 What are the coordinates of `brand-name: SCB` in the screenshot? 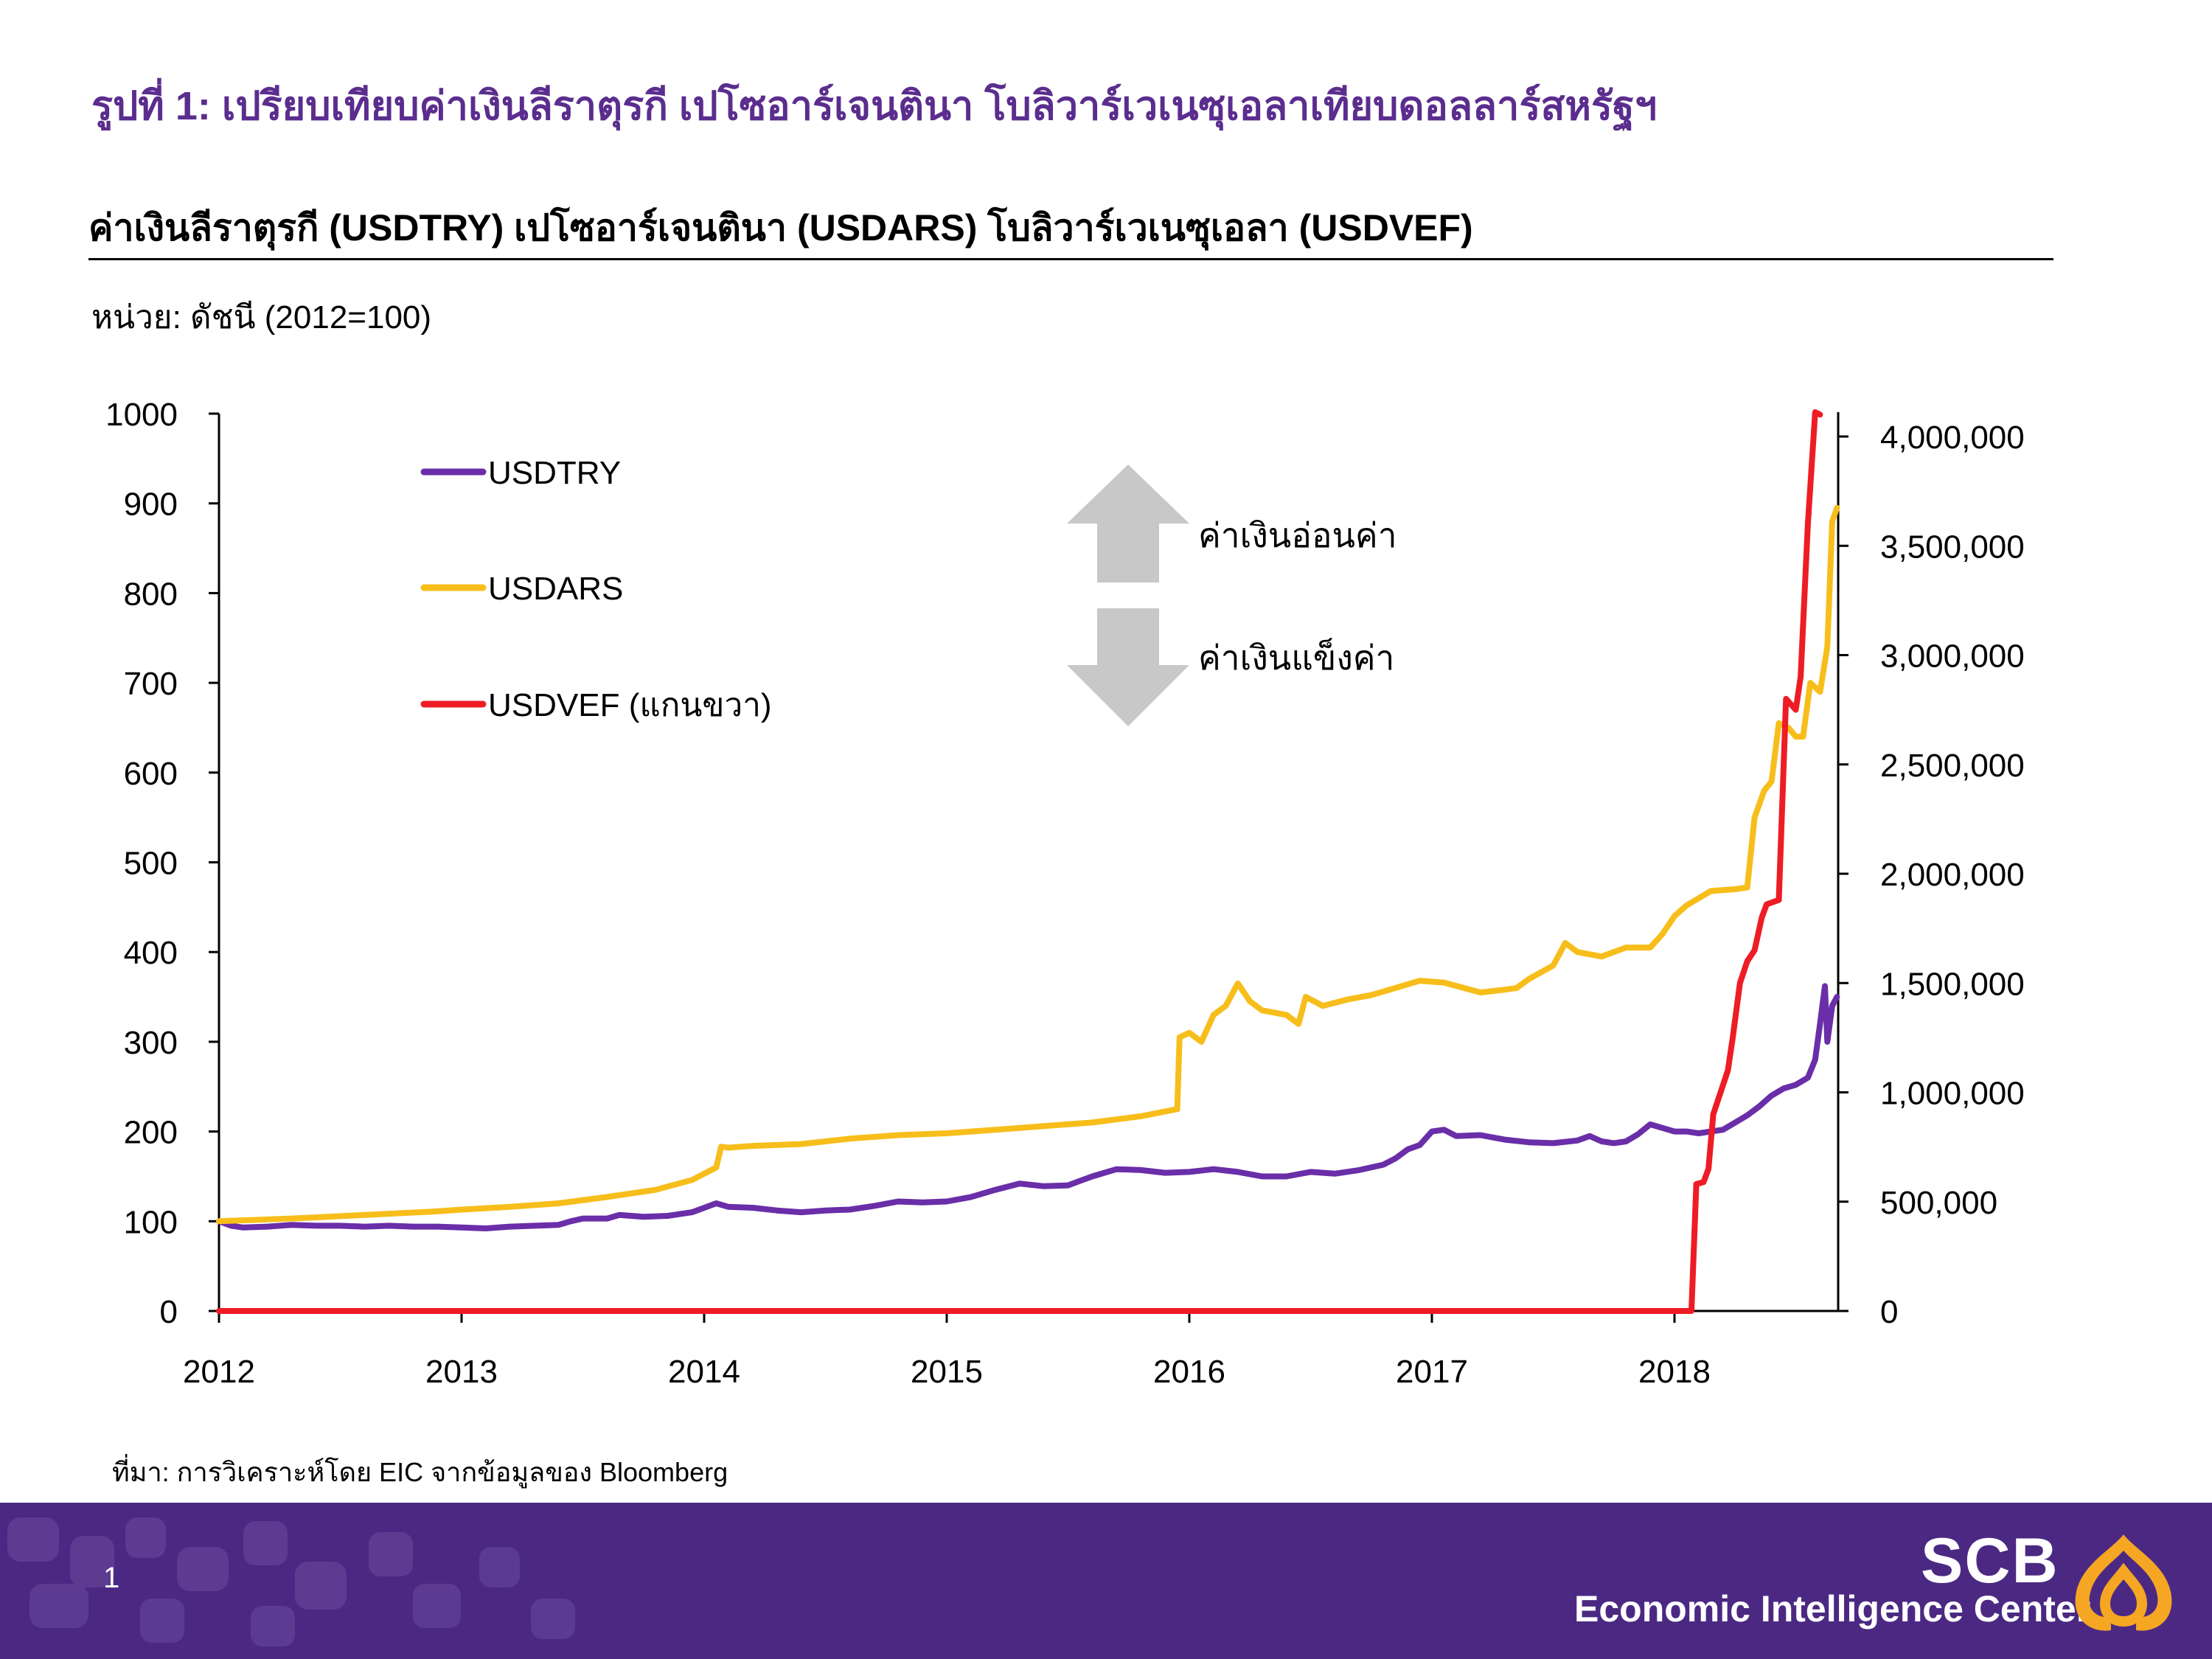 It's located at (1990, 1561).